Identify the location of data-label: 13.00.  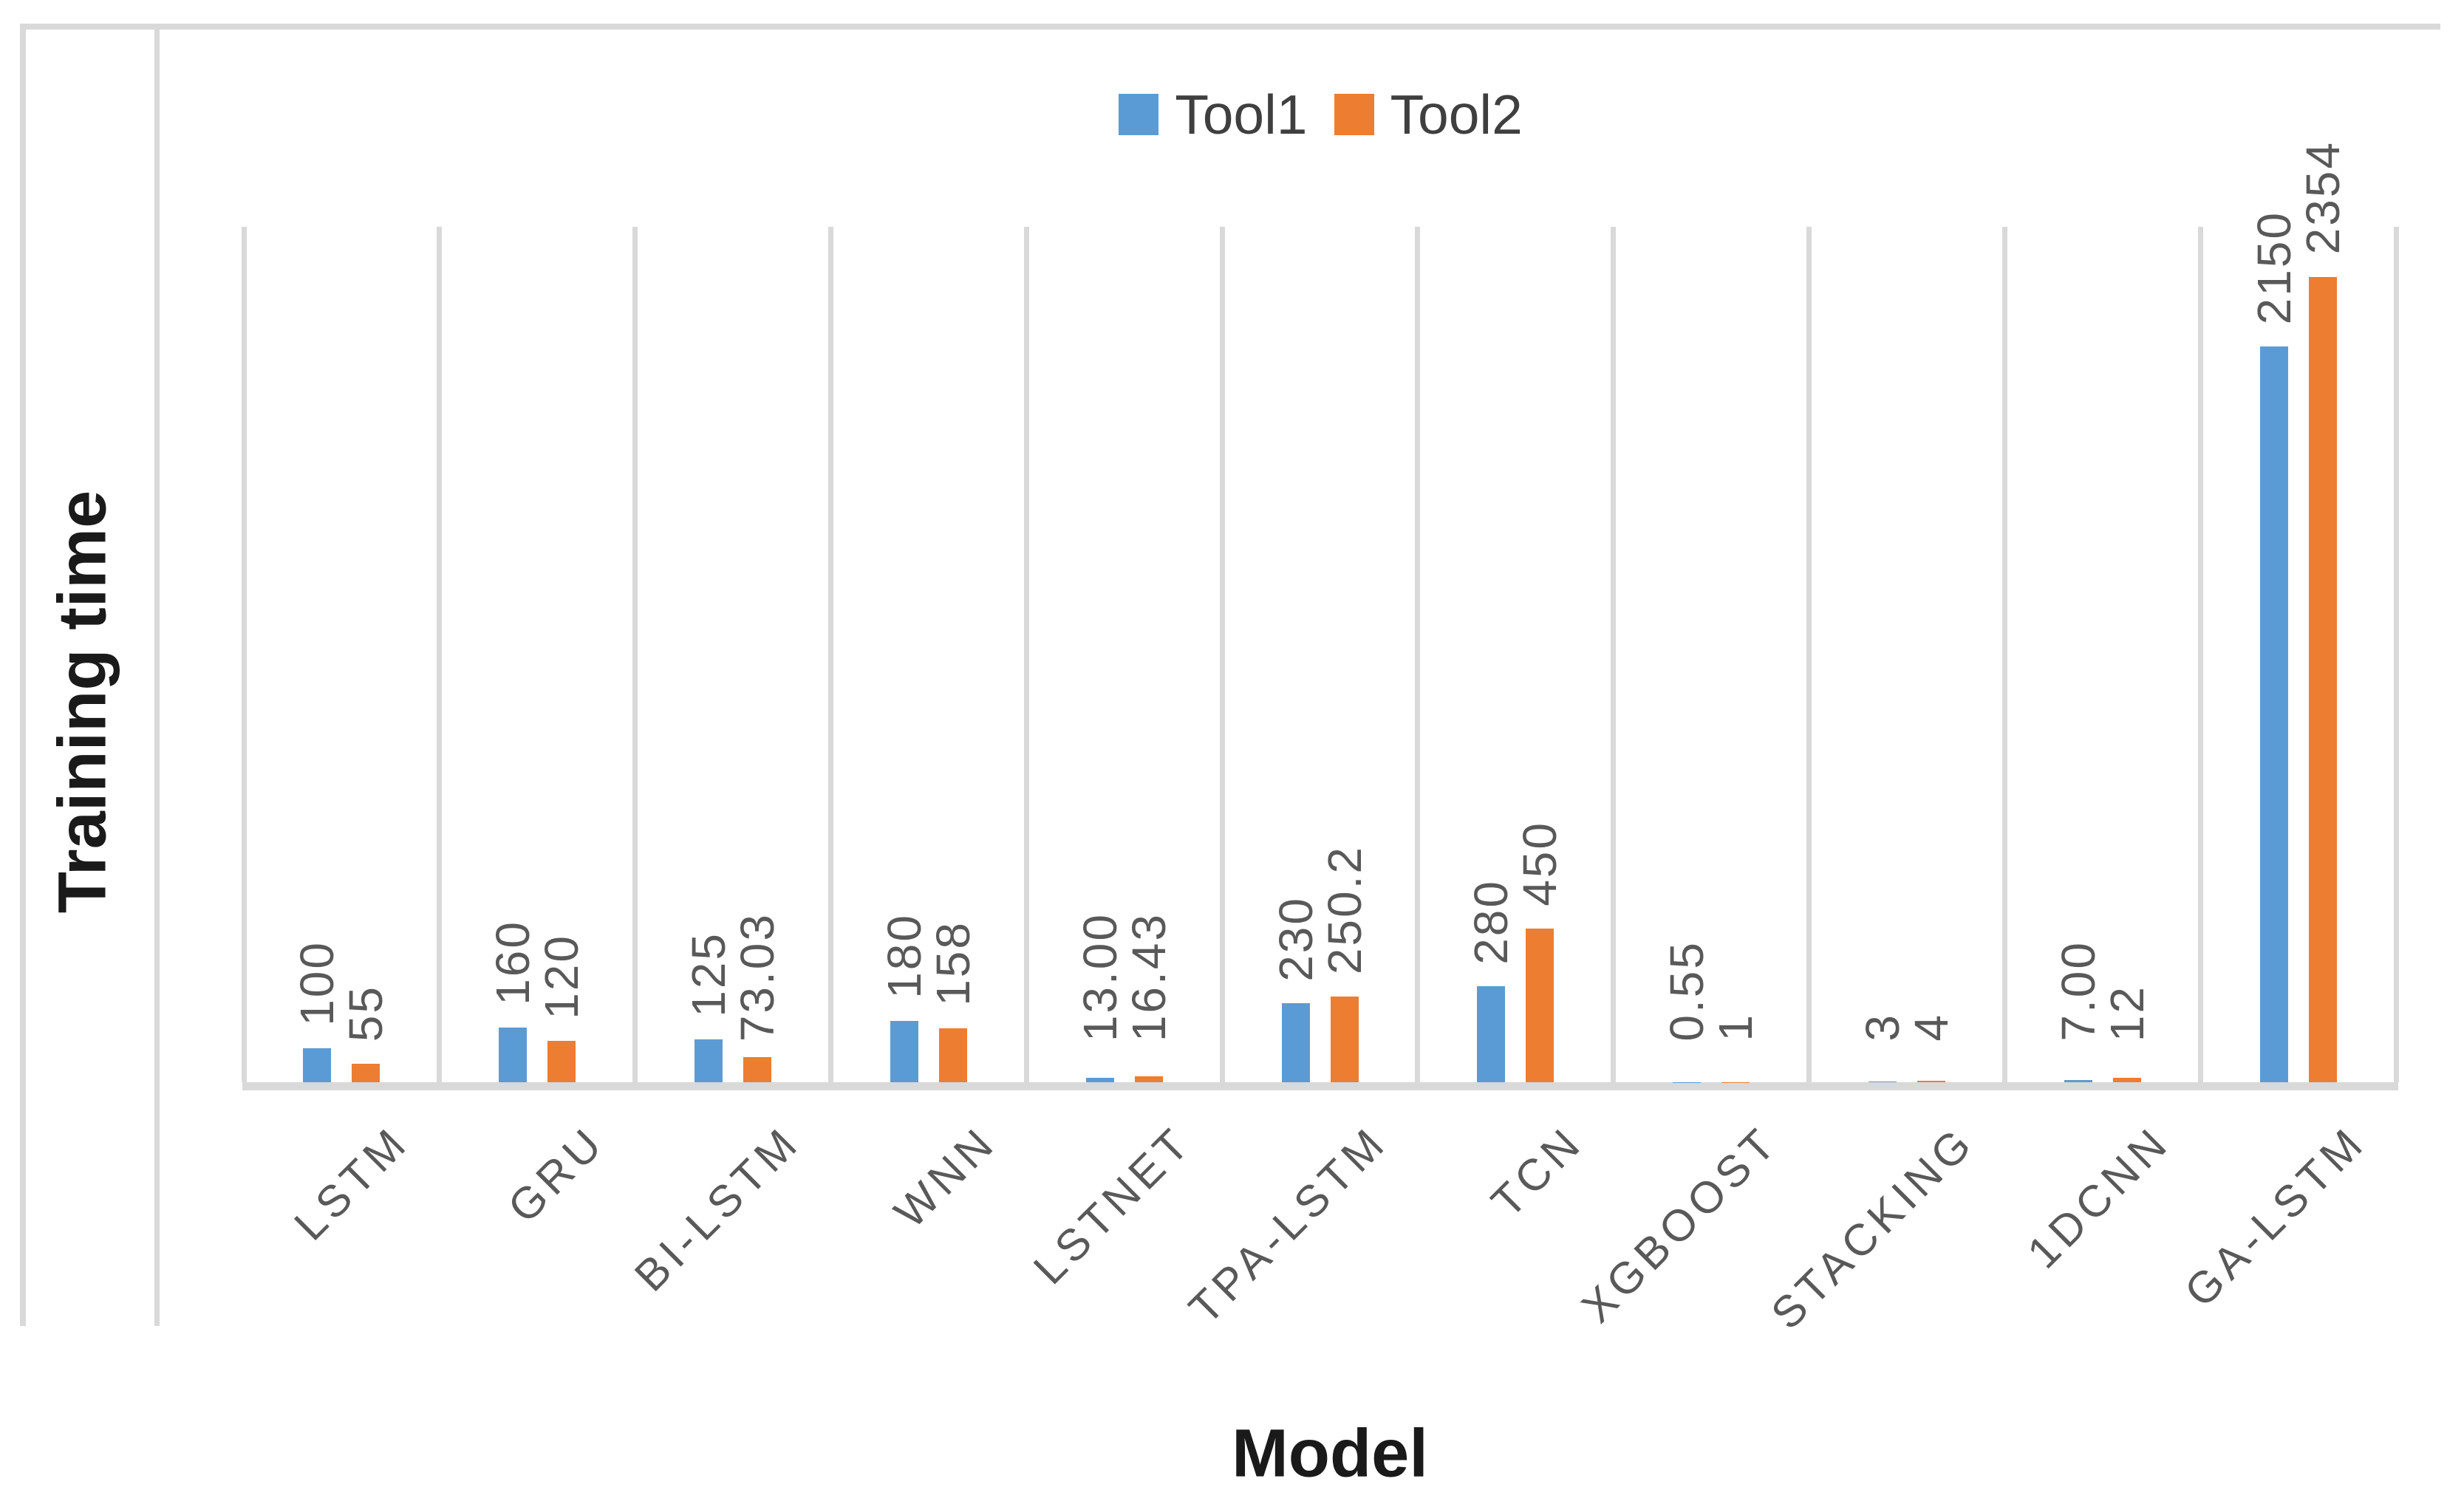
(1100, 977).